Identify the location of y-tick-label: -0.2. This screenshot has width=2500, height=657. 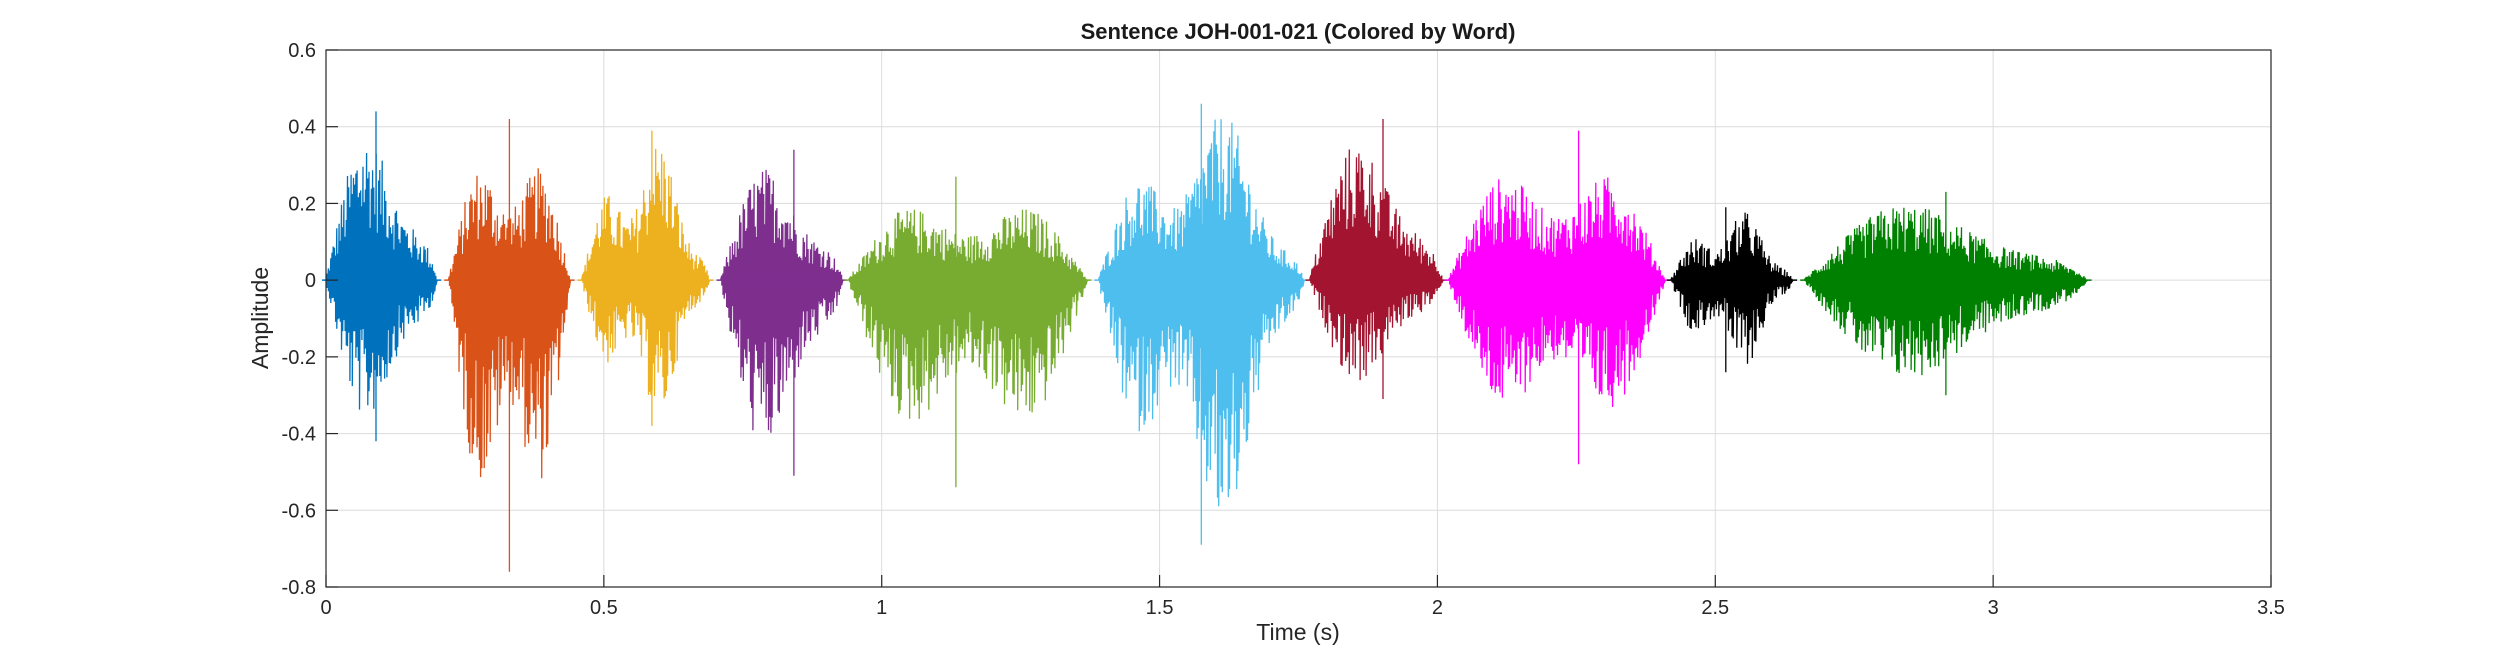
(299, 358).